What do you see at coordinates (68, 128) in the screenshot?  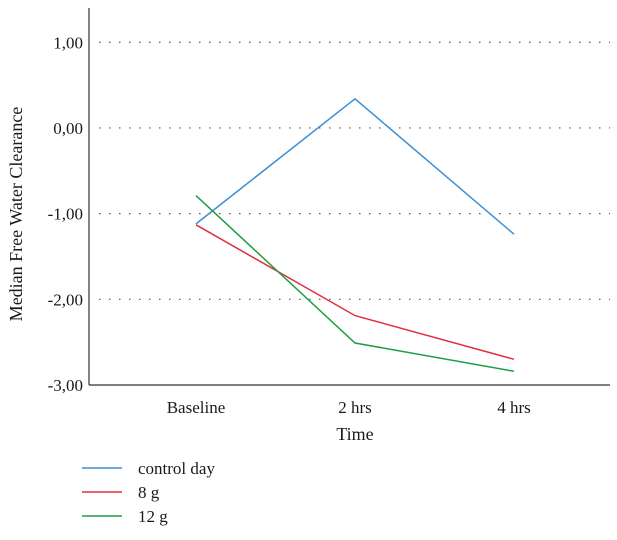 I see `y-tick-label: 0,00` at bounding box center [68, 128].